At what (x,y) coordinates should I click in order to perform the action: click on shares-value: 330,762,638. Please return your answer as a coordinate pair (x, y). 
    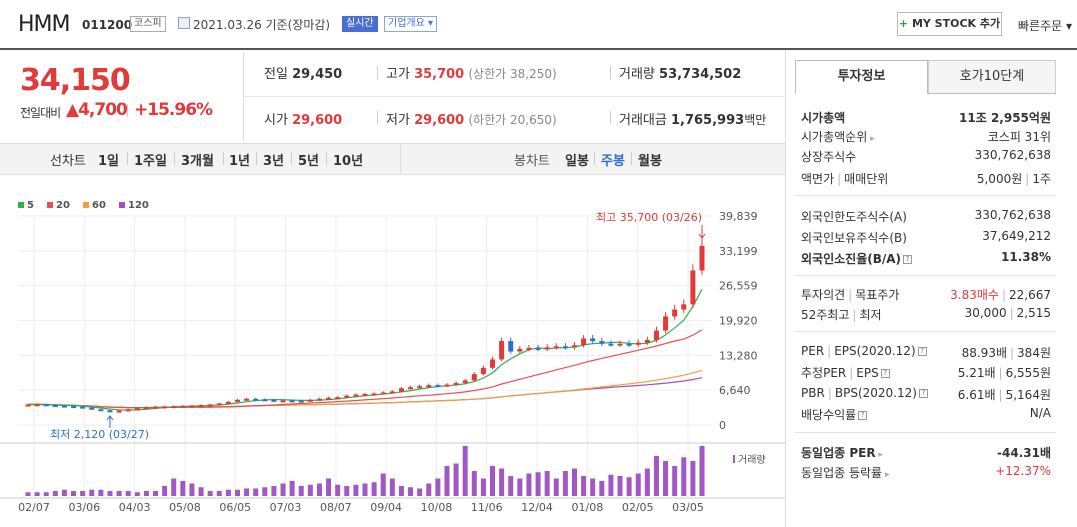
    Looking at the image, I should click on (1012, 155).